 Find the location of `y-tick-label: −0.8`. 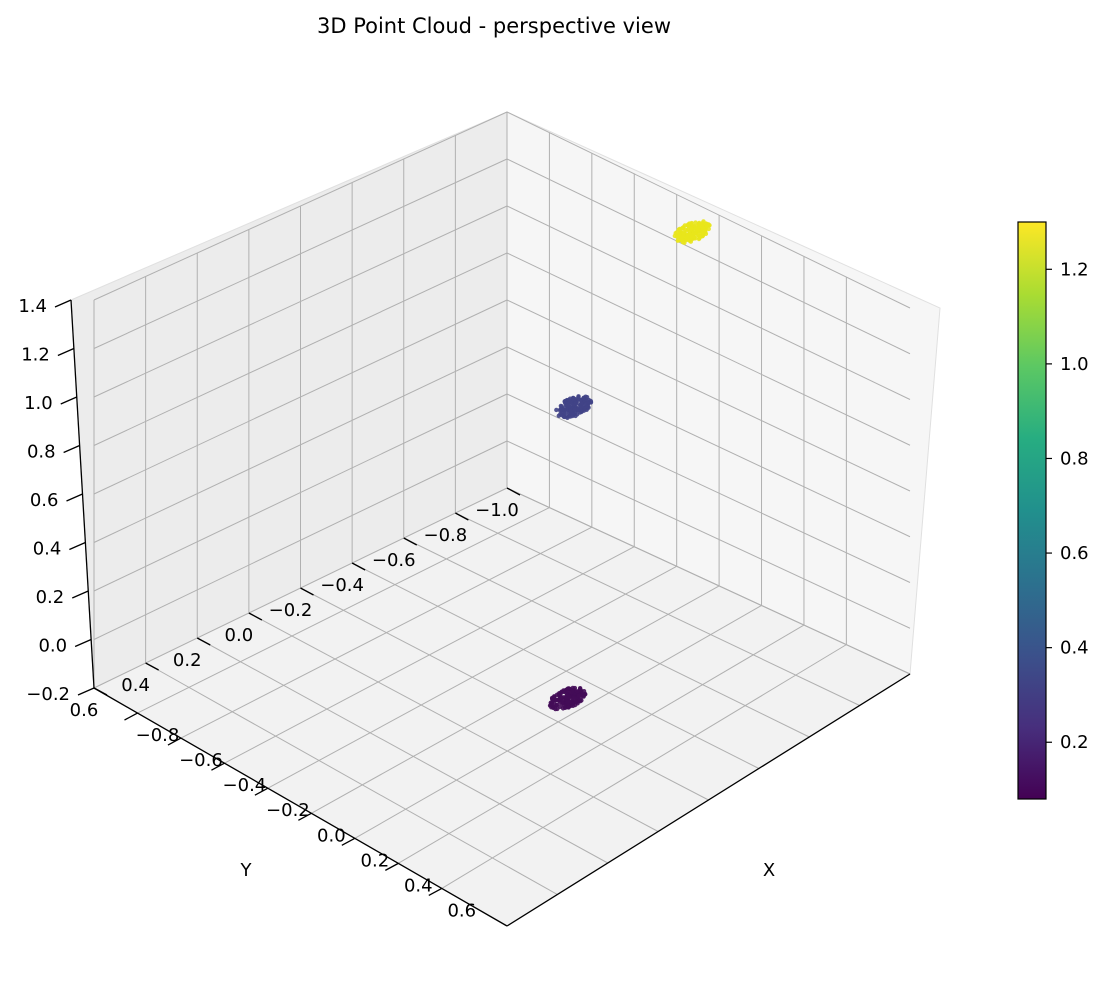

y-tick-label: −0.8 is located at coordinates (446, 535).